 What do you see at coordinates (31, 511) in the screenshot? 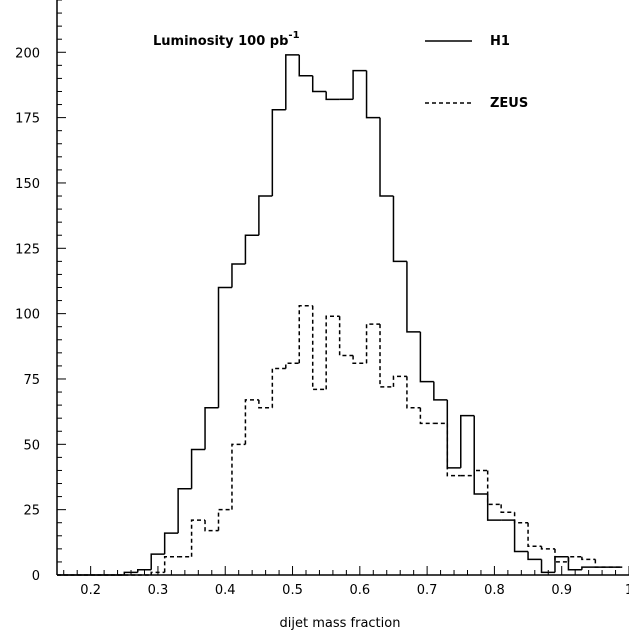
I see `y-tick-label: 25` at bounding box center [31, 511].